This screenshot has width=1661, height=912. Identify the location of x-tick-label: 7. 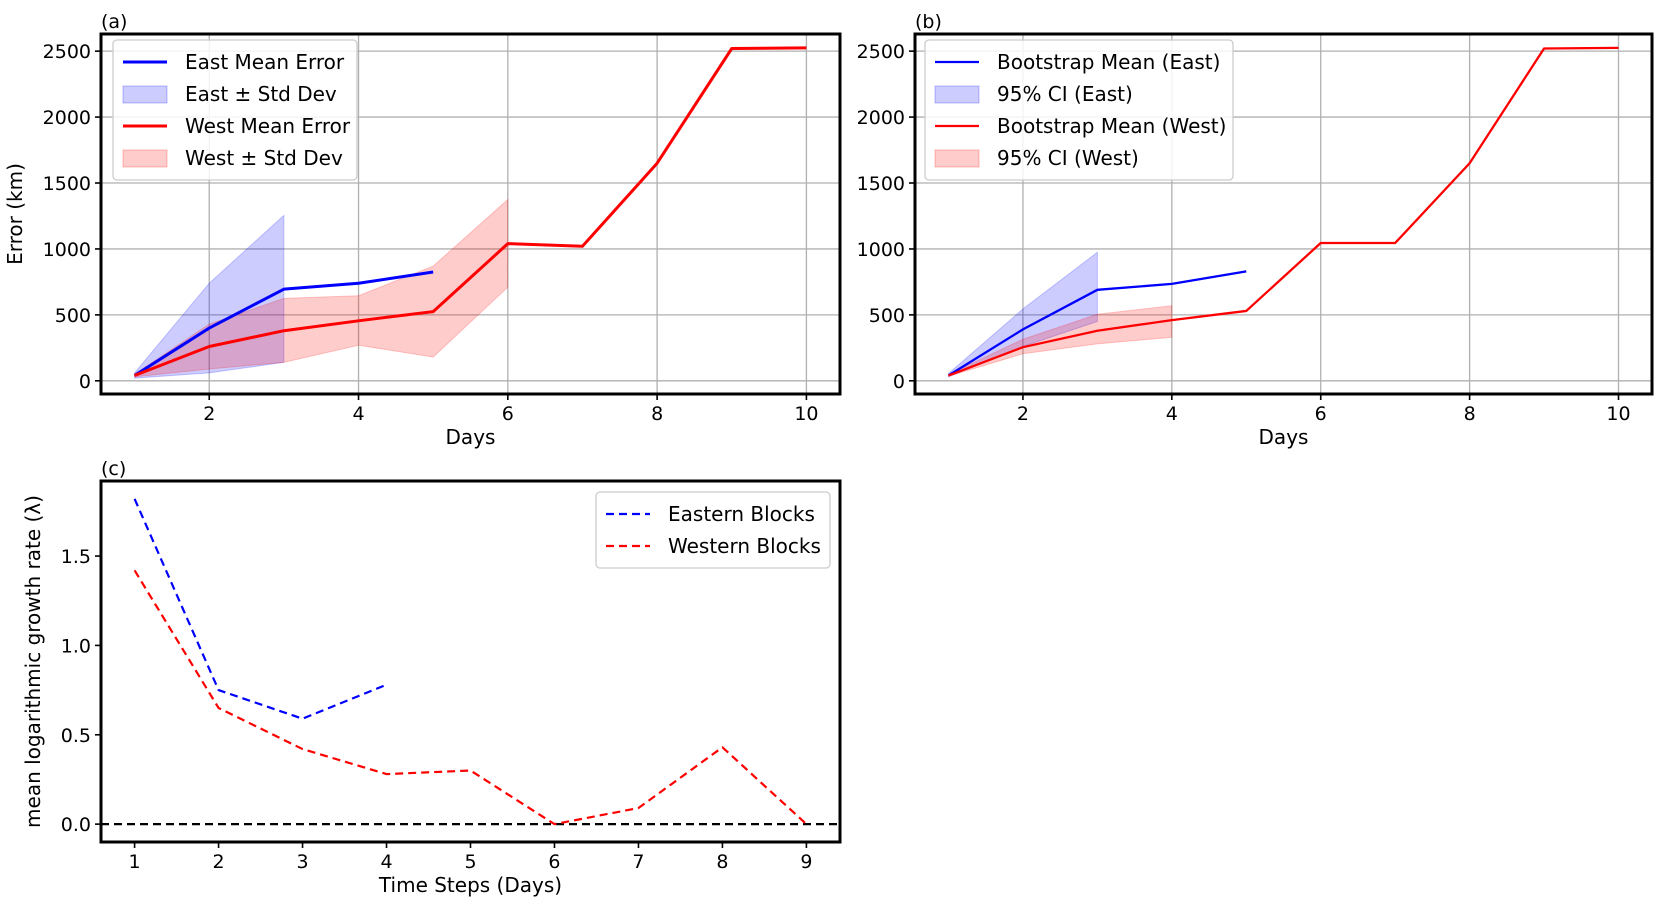
(638, 862).